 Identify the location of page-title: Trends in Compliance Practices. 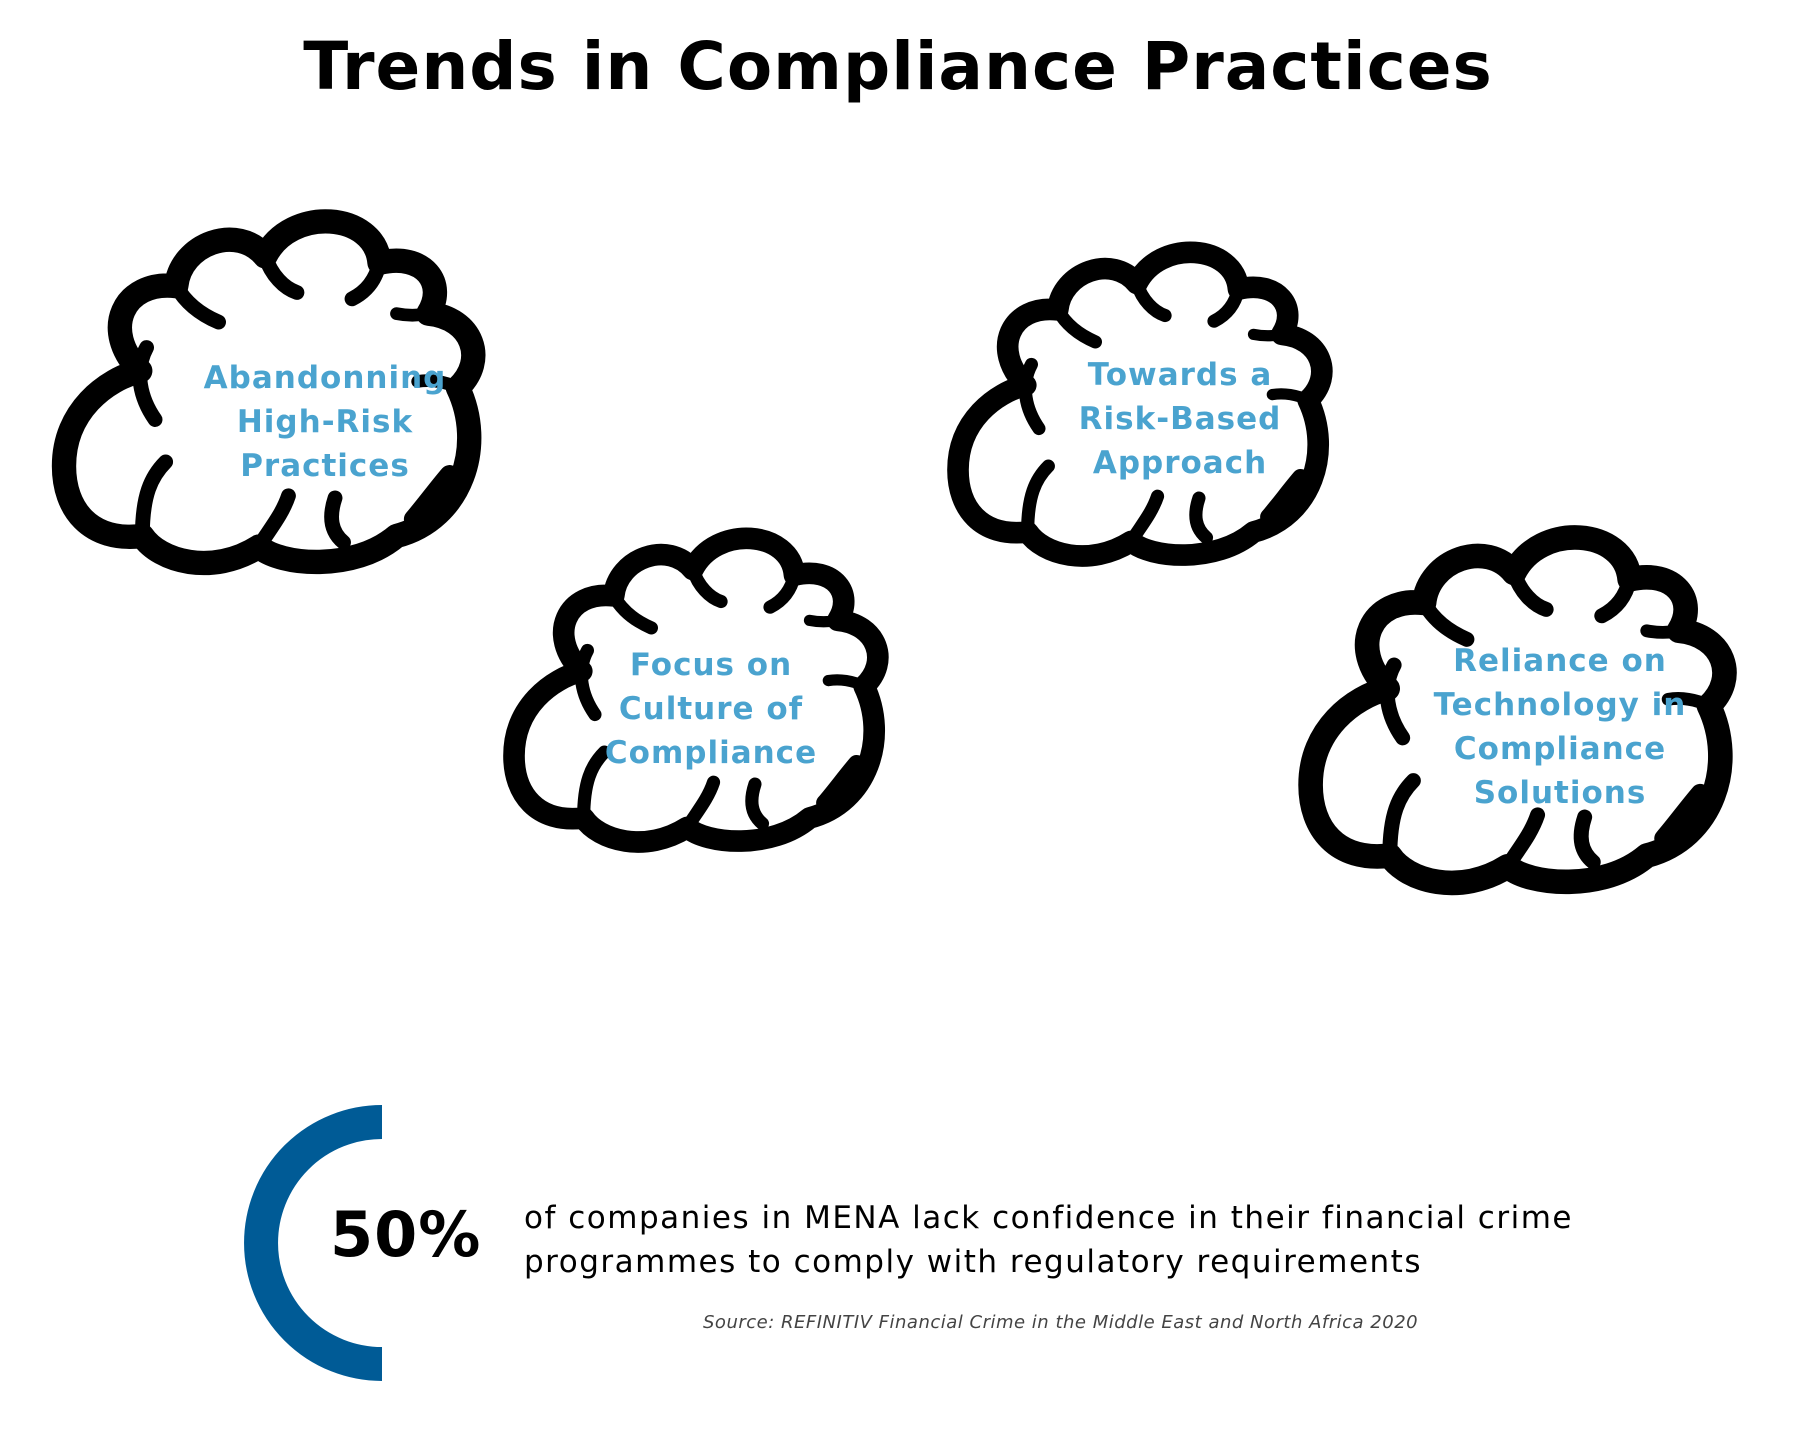
(898, 66).